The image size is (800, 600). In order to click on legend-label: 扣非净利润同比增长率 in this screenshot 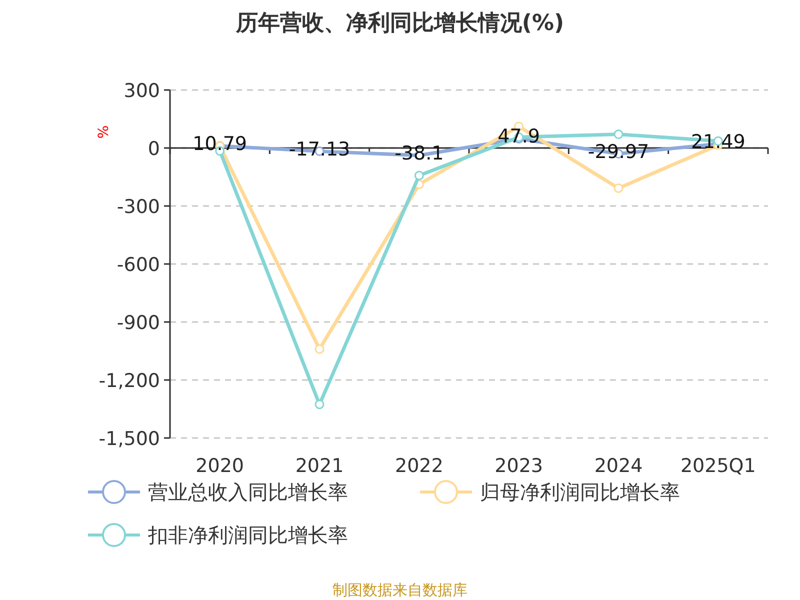, I will do `click(247, 535)`.